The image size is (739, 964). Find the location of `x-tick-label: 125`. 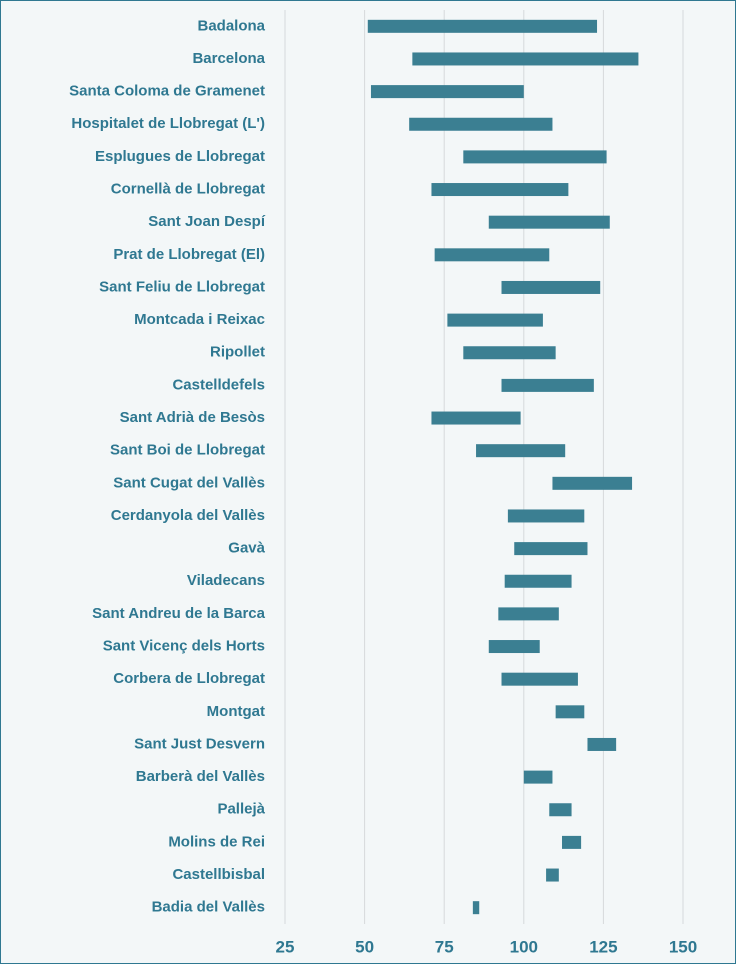

x-tick-label: 125 is located at coordinates (603, 946).